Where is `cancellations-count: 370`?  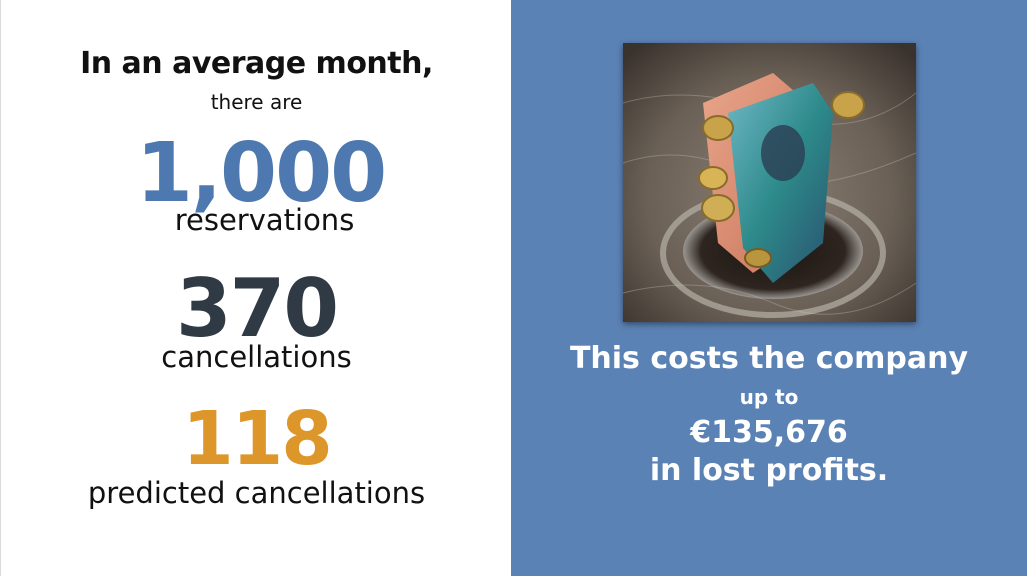 cancellations-count: 370 is located at coordinates (257, 308).